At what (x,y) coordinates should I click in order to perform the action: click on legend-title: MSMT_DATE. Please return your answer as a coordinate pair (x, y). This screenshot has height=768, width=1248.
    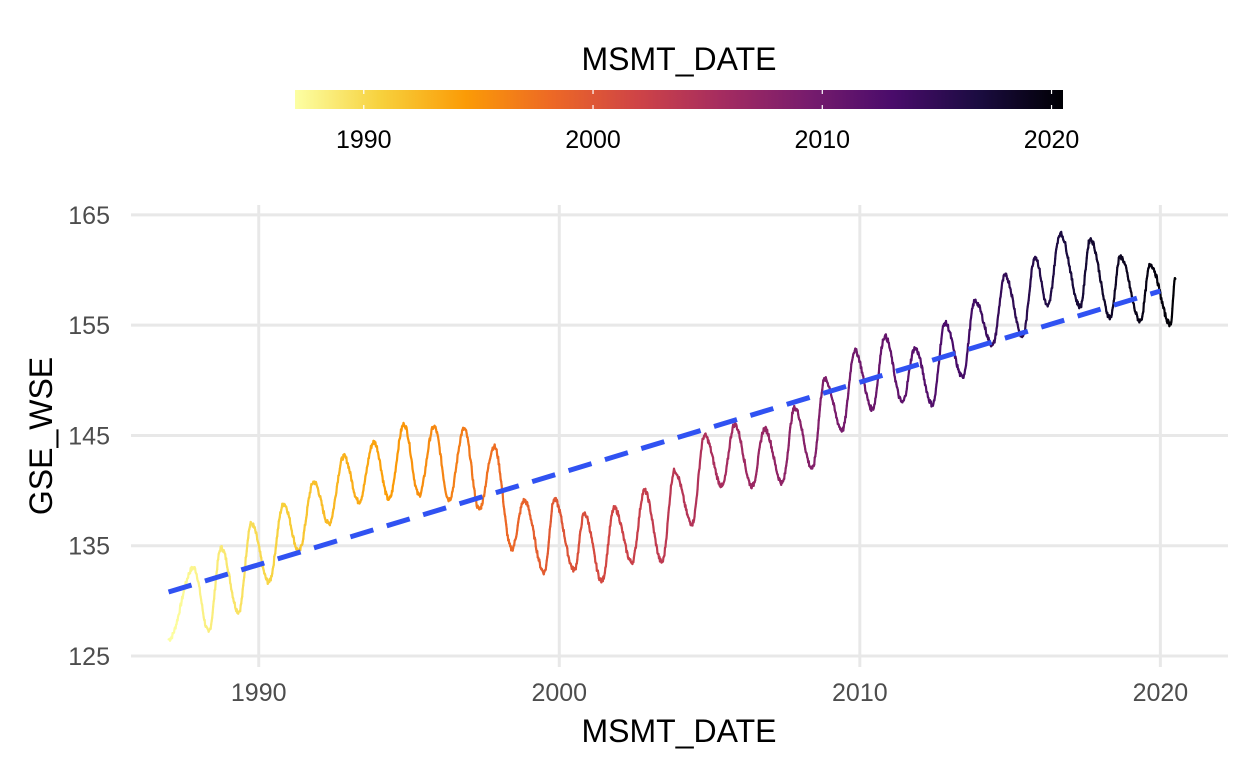
    Looking at the image, I should click on (679, 59).